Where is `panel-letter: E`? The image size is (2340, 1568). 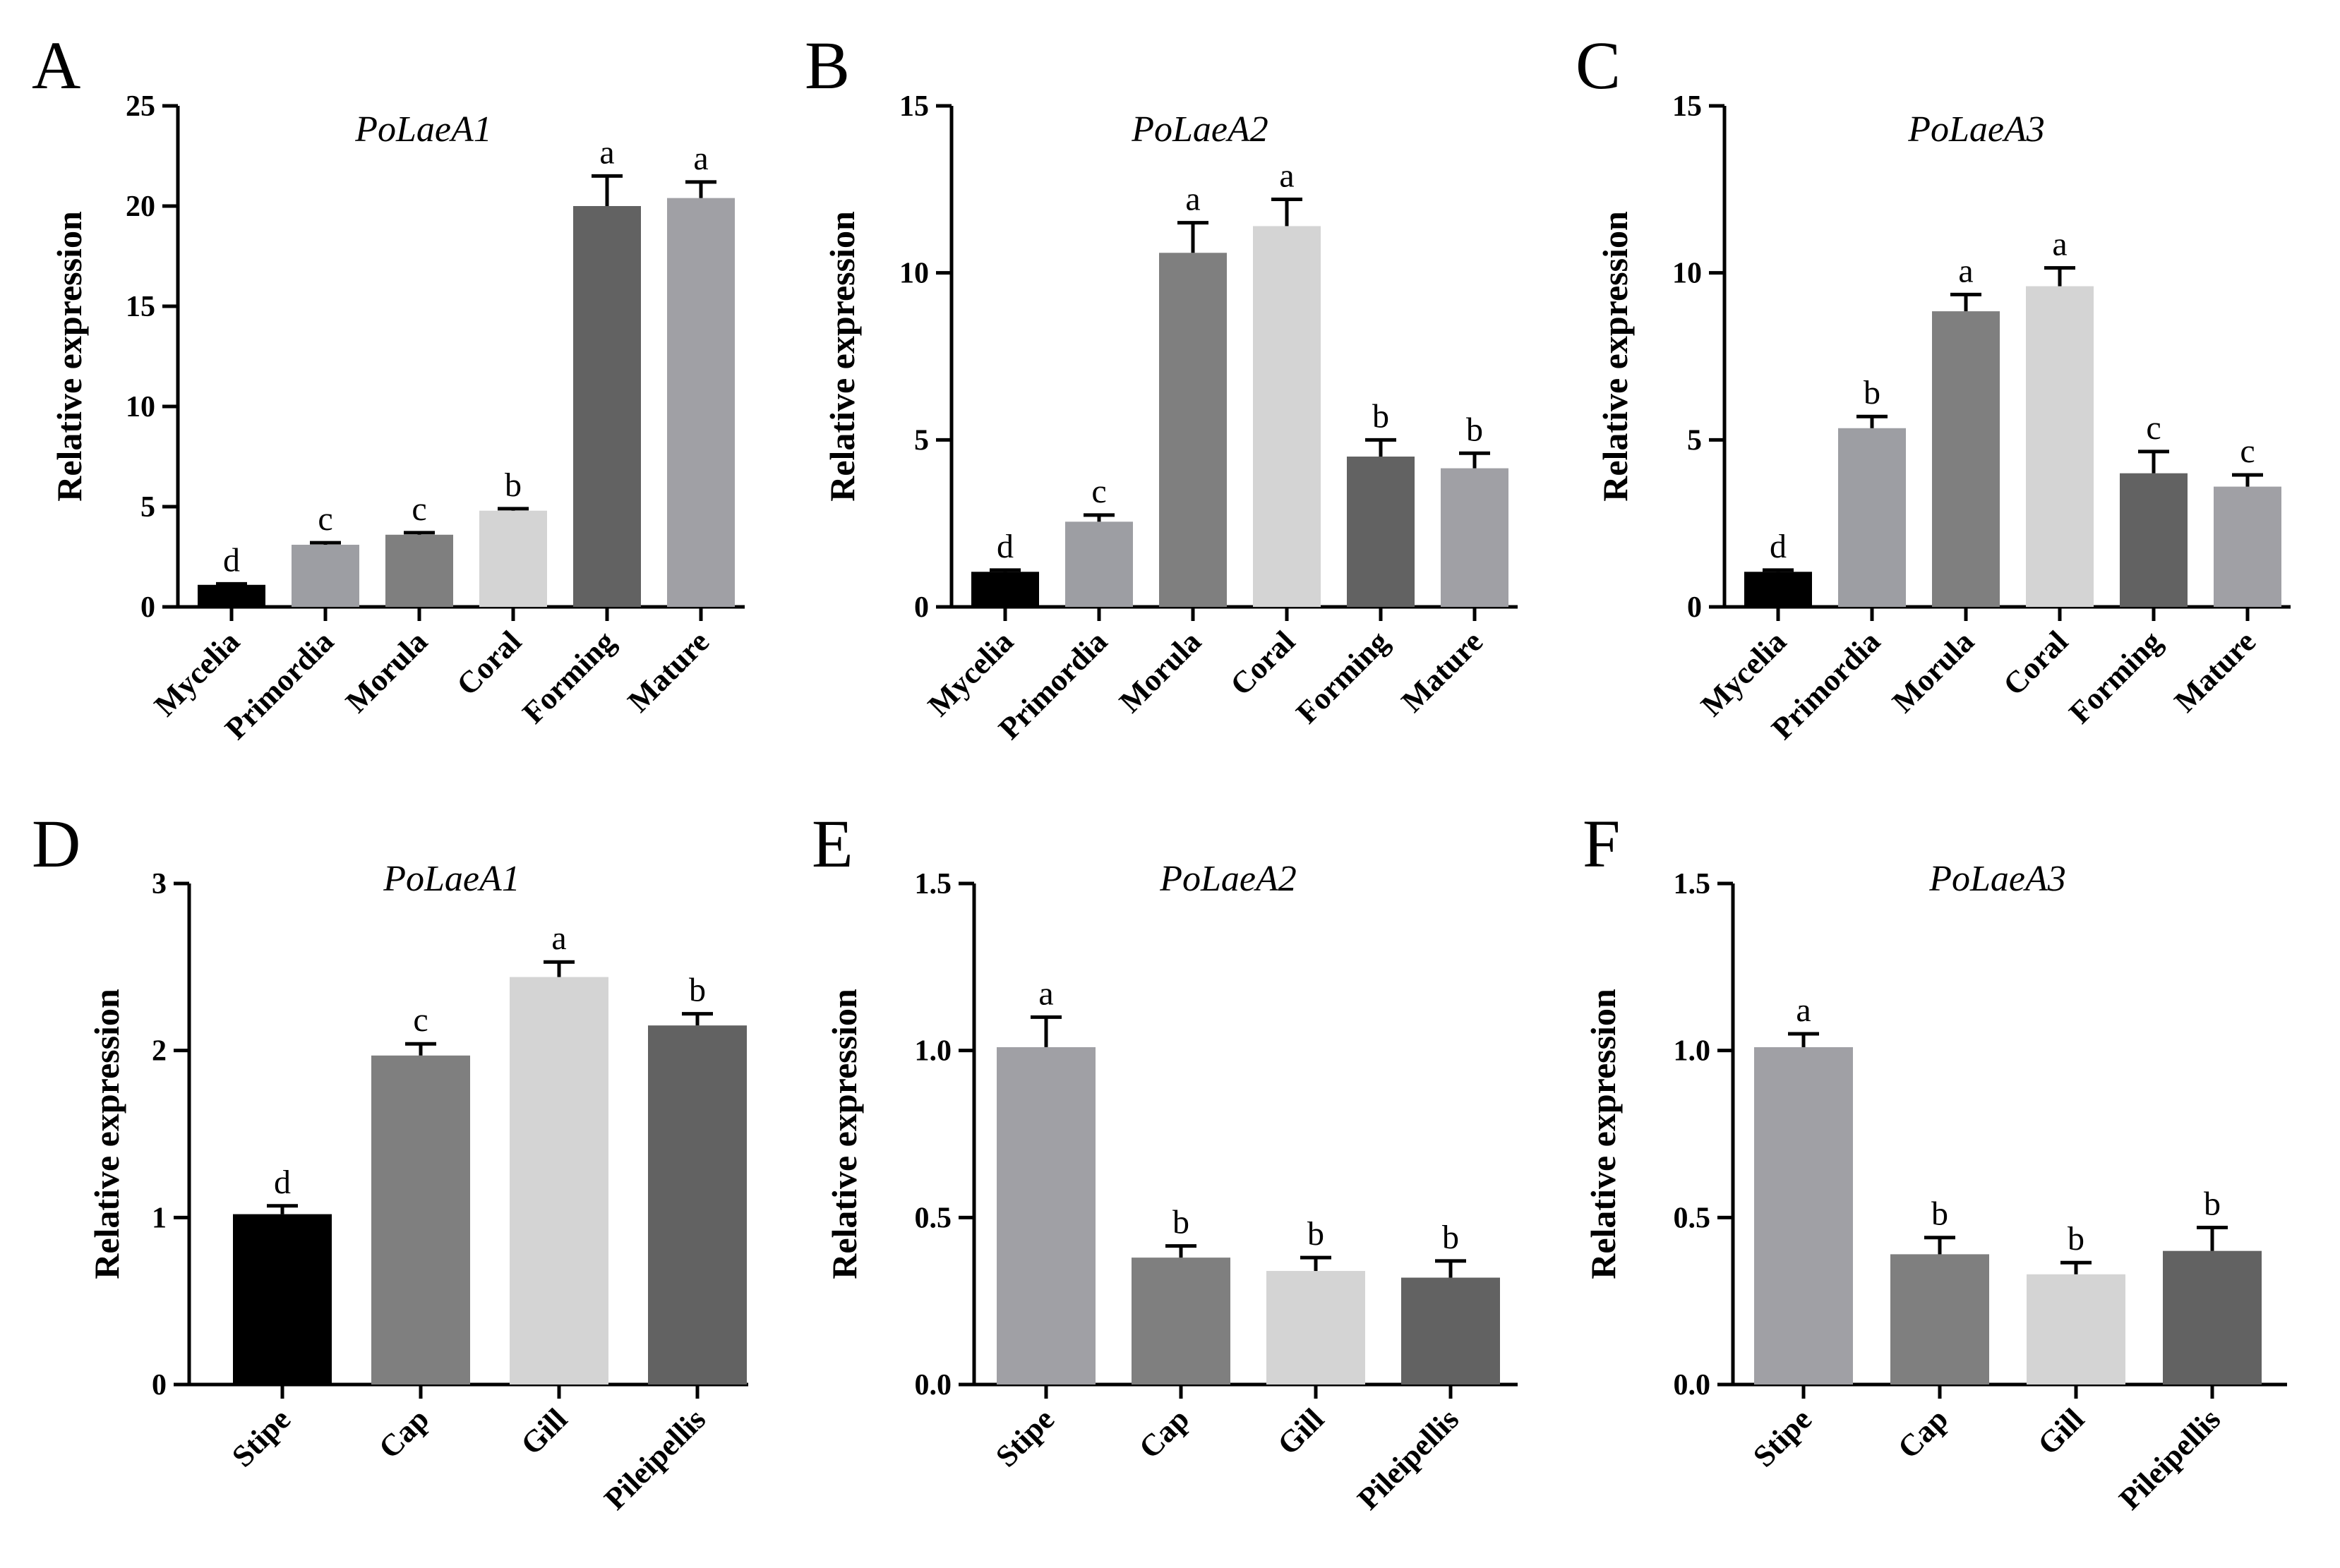
panel-letter: E is located at coordinates (832, 843).